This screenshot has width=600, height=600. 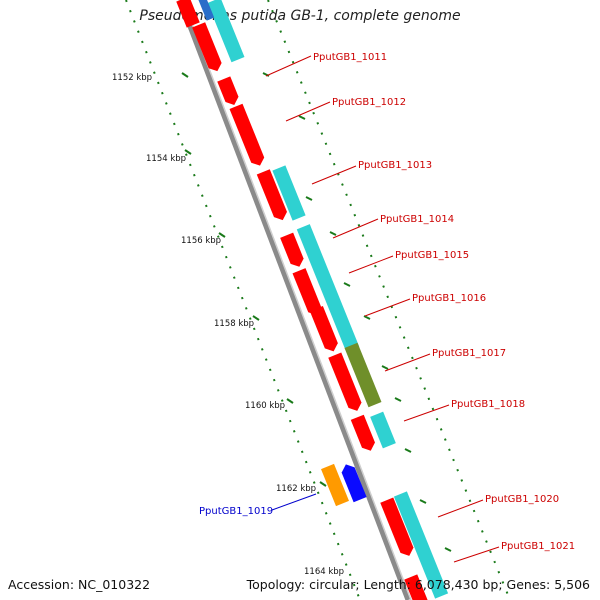 I want to click on accession-text: Accession: NC_010322, so click(x=79, y=584).